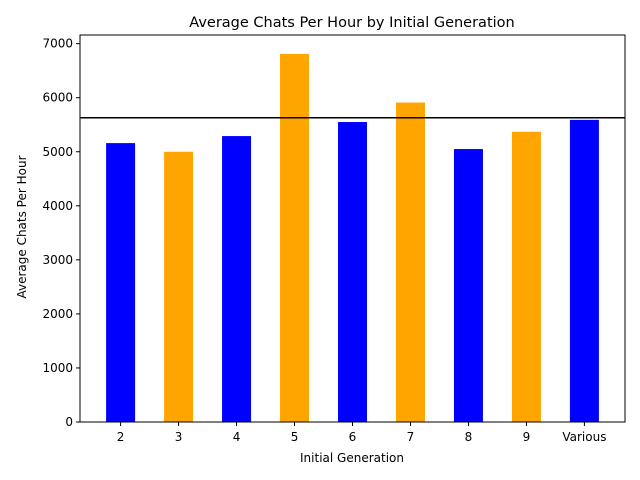 This screenshot has width=640, height=480. I want to click on y-tick-label: 1000, so click(57, 368).